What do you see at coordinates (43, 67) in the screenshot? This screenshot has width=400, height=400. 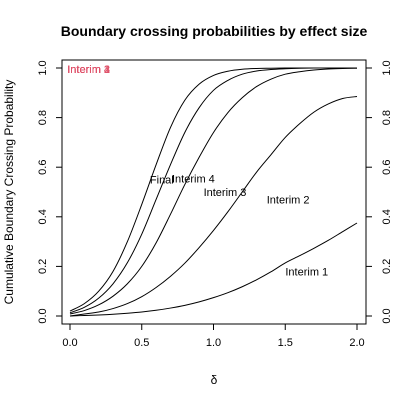 I see `y-tick-label: 1.0` at bounding box center [43, 67].